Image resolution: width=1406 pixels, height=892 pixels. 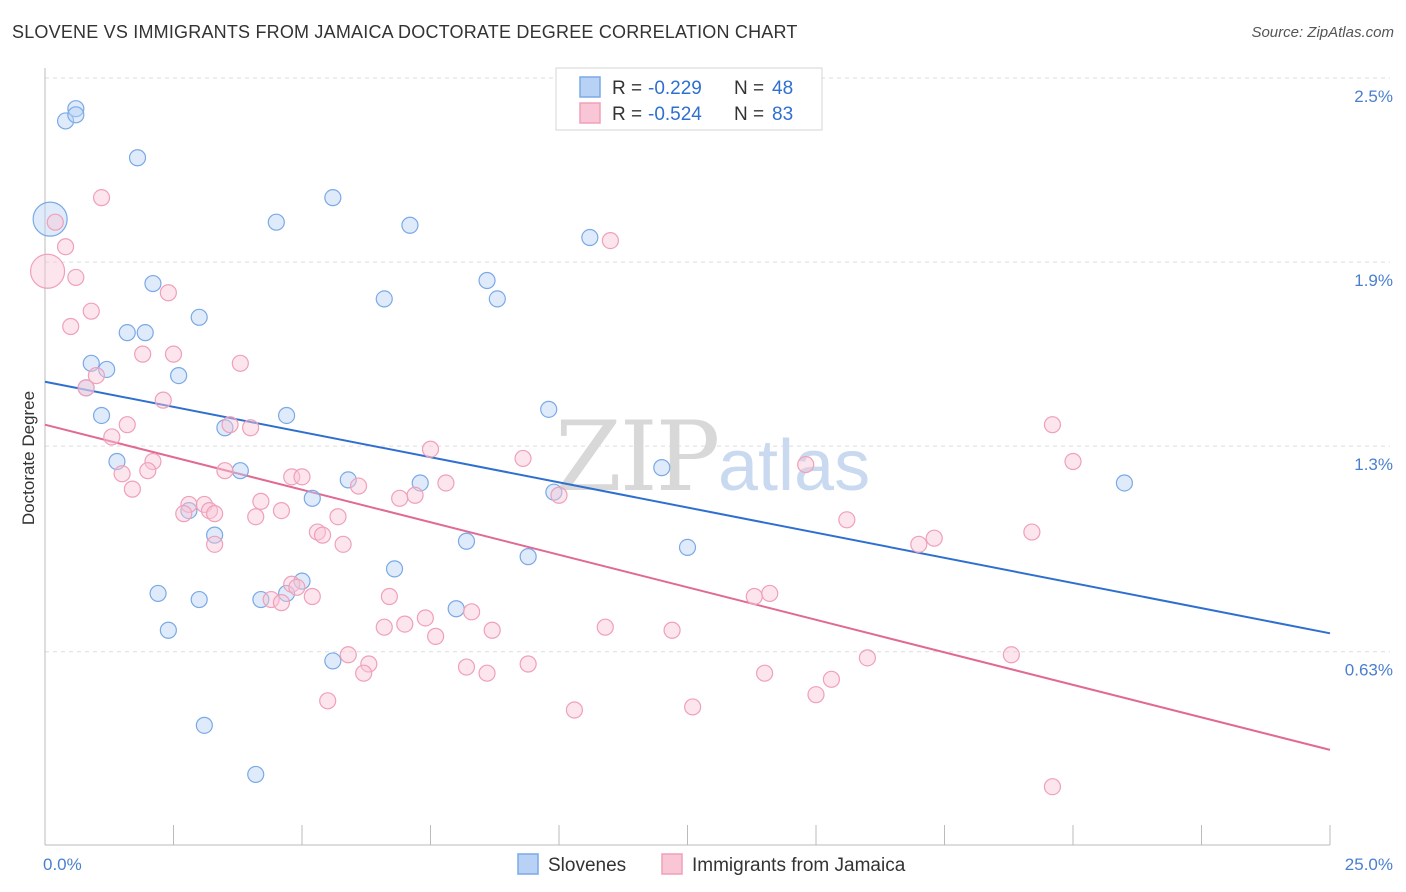 What do you see at coordinates (1373, 464) in the screenshot?
I see `y-tick-label-1: 1.3%` at bounding box center [1373, 464].